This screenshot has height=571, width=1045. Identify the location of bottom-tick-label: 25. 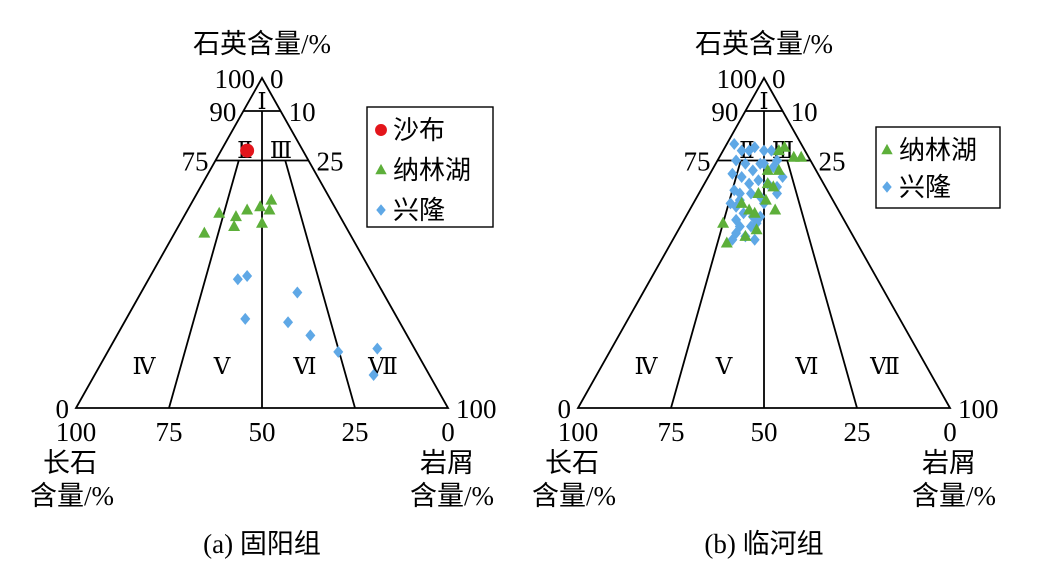
(857, 432).